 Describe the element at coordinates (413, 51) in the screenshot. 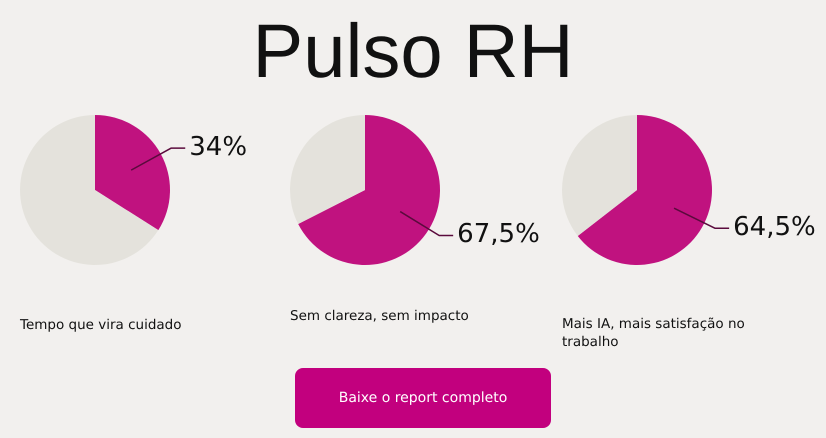

I see `text: Pulso RH` at that location.